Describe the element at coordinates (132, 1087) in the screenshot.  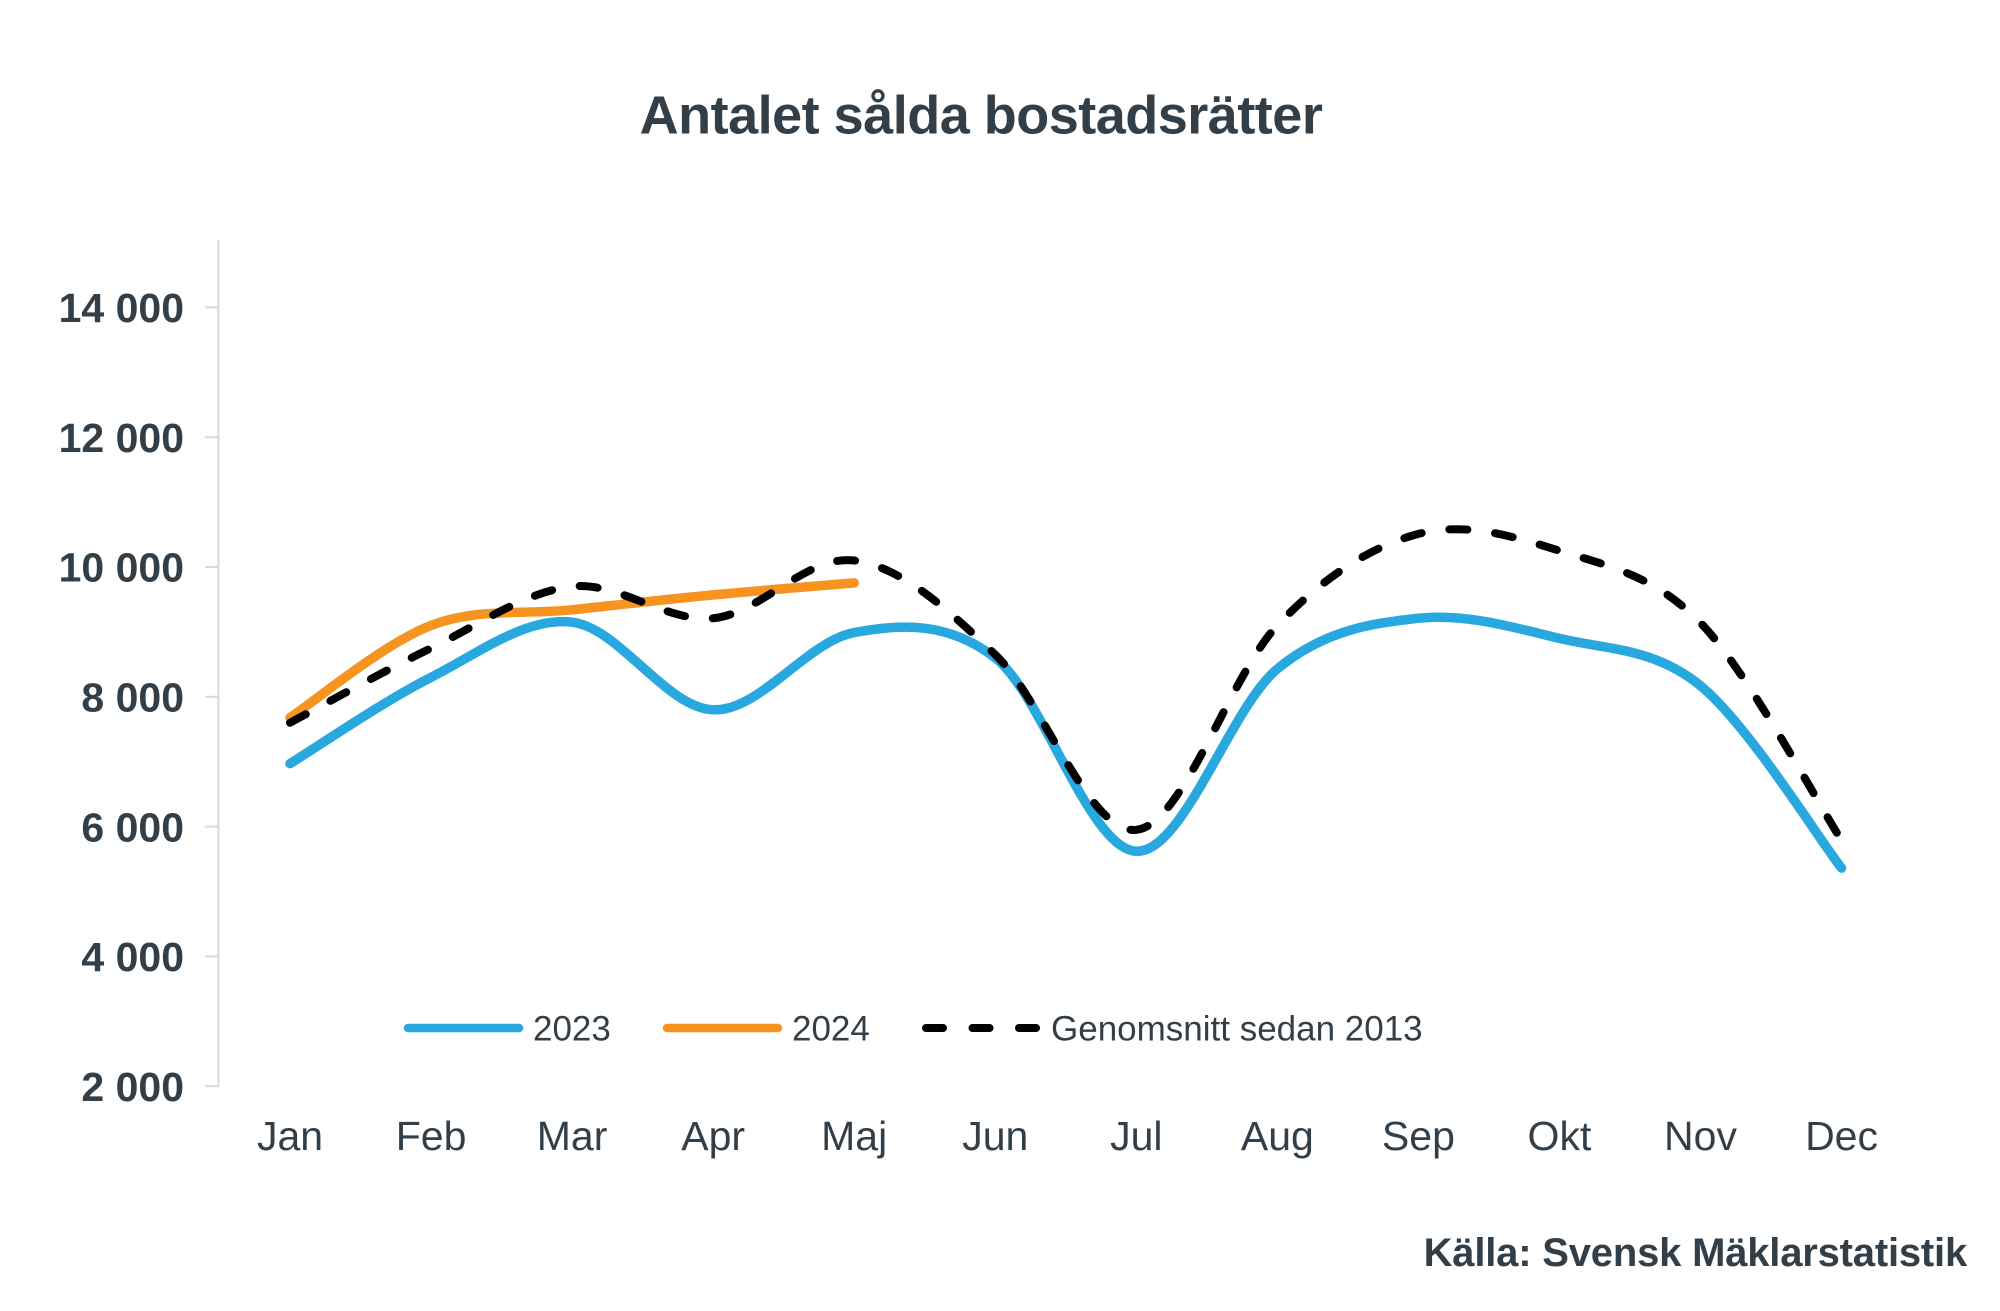
I see `y-tick-label: 2 000` at that location.